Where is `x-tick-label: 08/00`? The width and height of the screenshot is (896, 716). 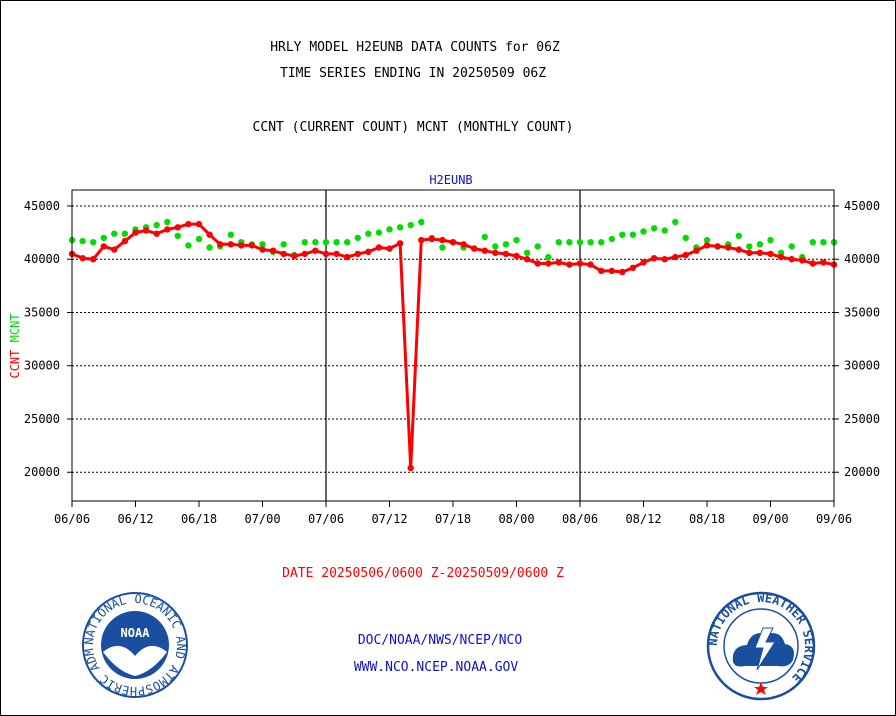 x-tick-label: 08/00 is located at coordinates (516, 519).